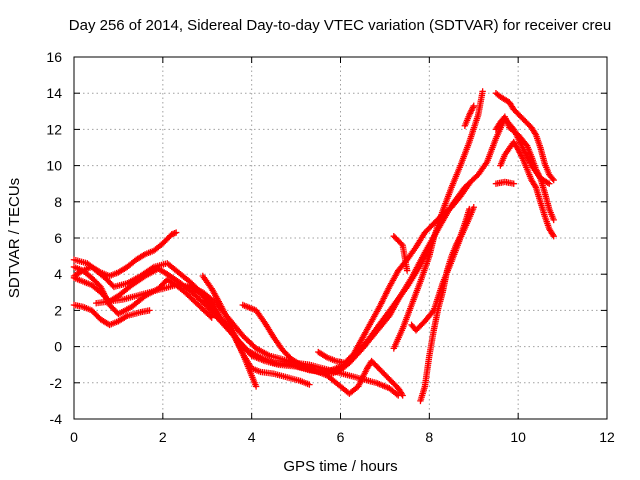 The height and width of the screenshot is (480, 640). What do you see at coordinates (504, 182) in the screenshot?
I see `series-track-s` at bounding box center [504, 182].